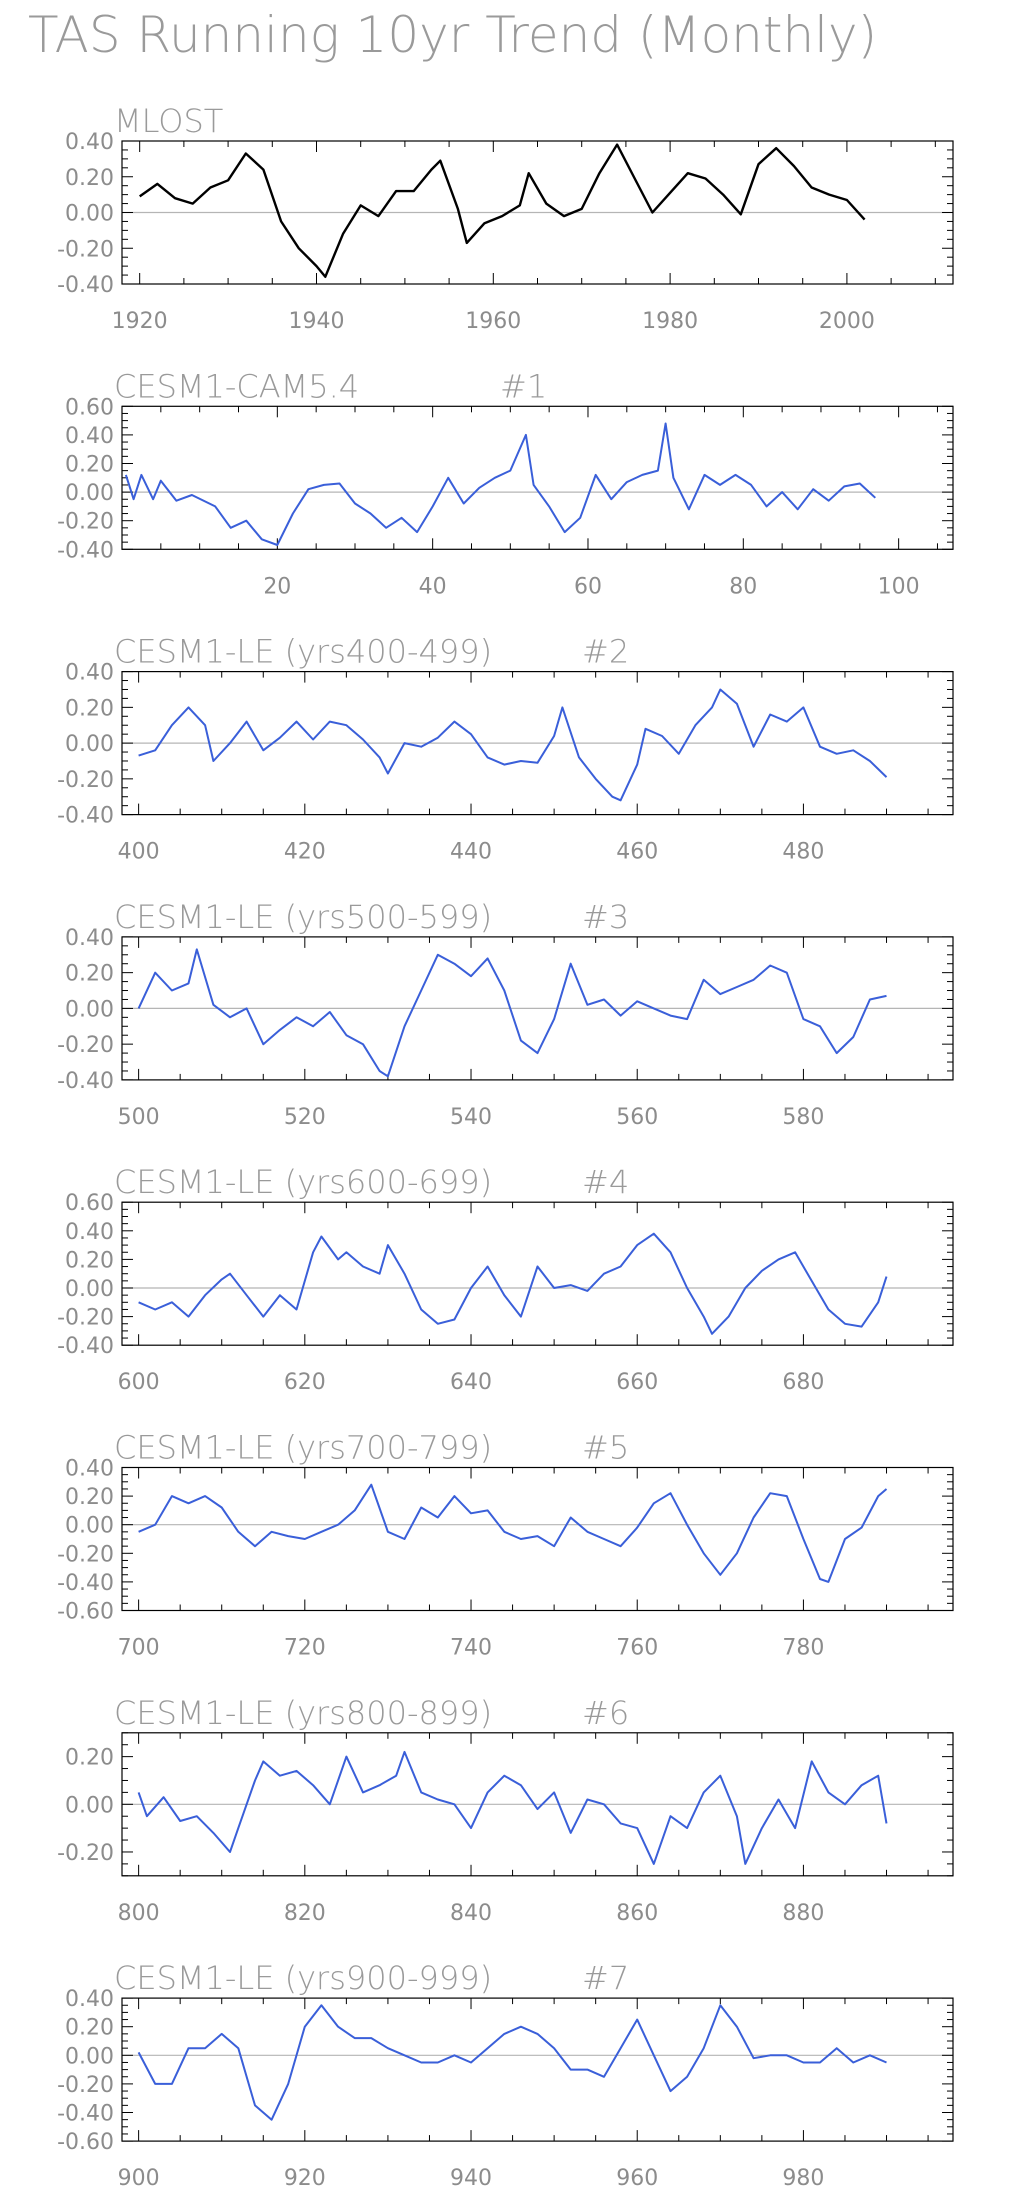 The image size is (1018, 2206). What do you see at coordinates (168, 121) in the screenshot?
I see `panel-title: MLOST` at bounding box center [168, 121].